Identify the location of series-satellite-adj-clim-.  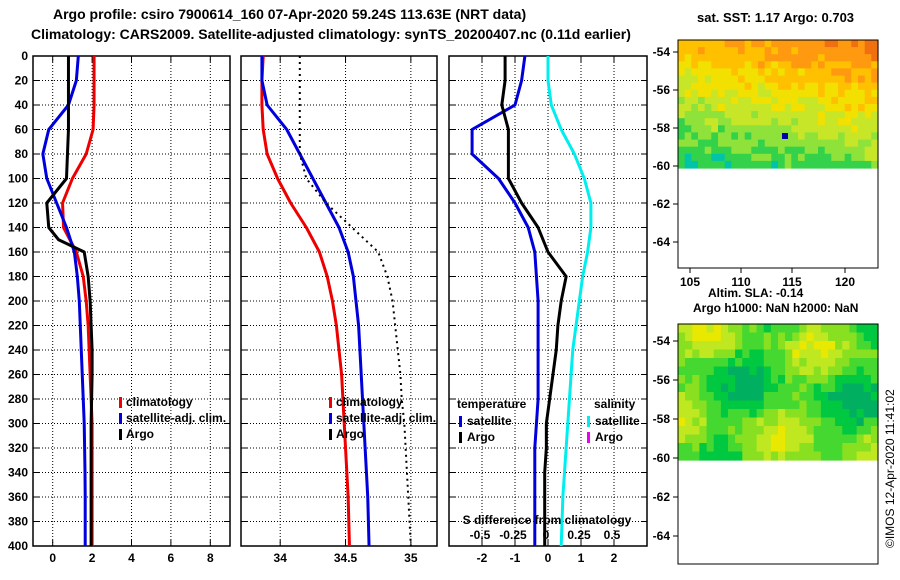
(315, 301).